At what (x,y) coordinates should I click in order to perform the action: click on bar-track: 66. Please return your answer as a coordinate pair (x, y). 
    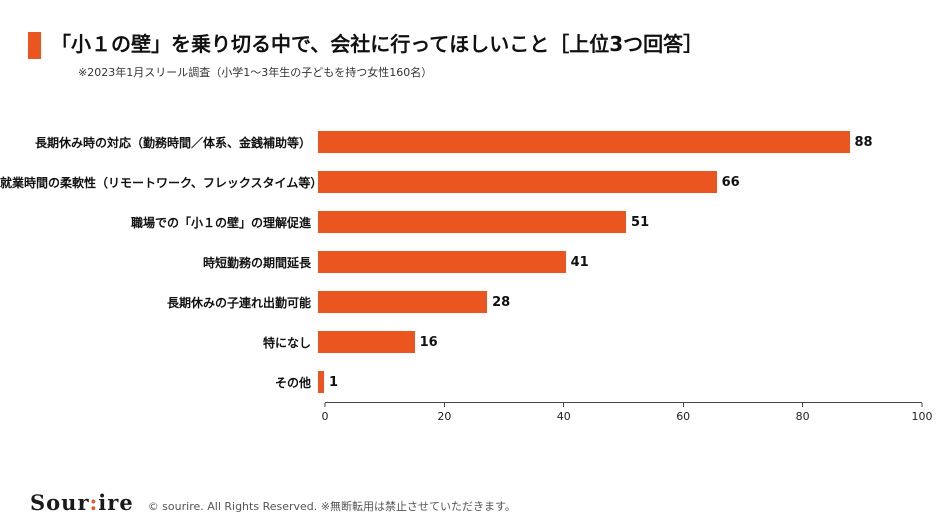
    Looking at the image, I should click on (620, 182).